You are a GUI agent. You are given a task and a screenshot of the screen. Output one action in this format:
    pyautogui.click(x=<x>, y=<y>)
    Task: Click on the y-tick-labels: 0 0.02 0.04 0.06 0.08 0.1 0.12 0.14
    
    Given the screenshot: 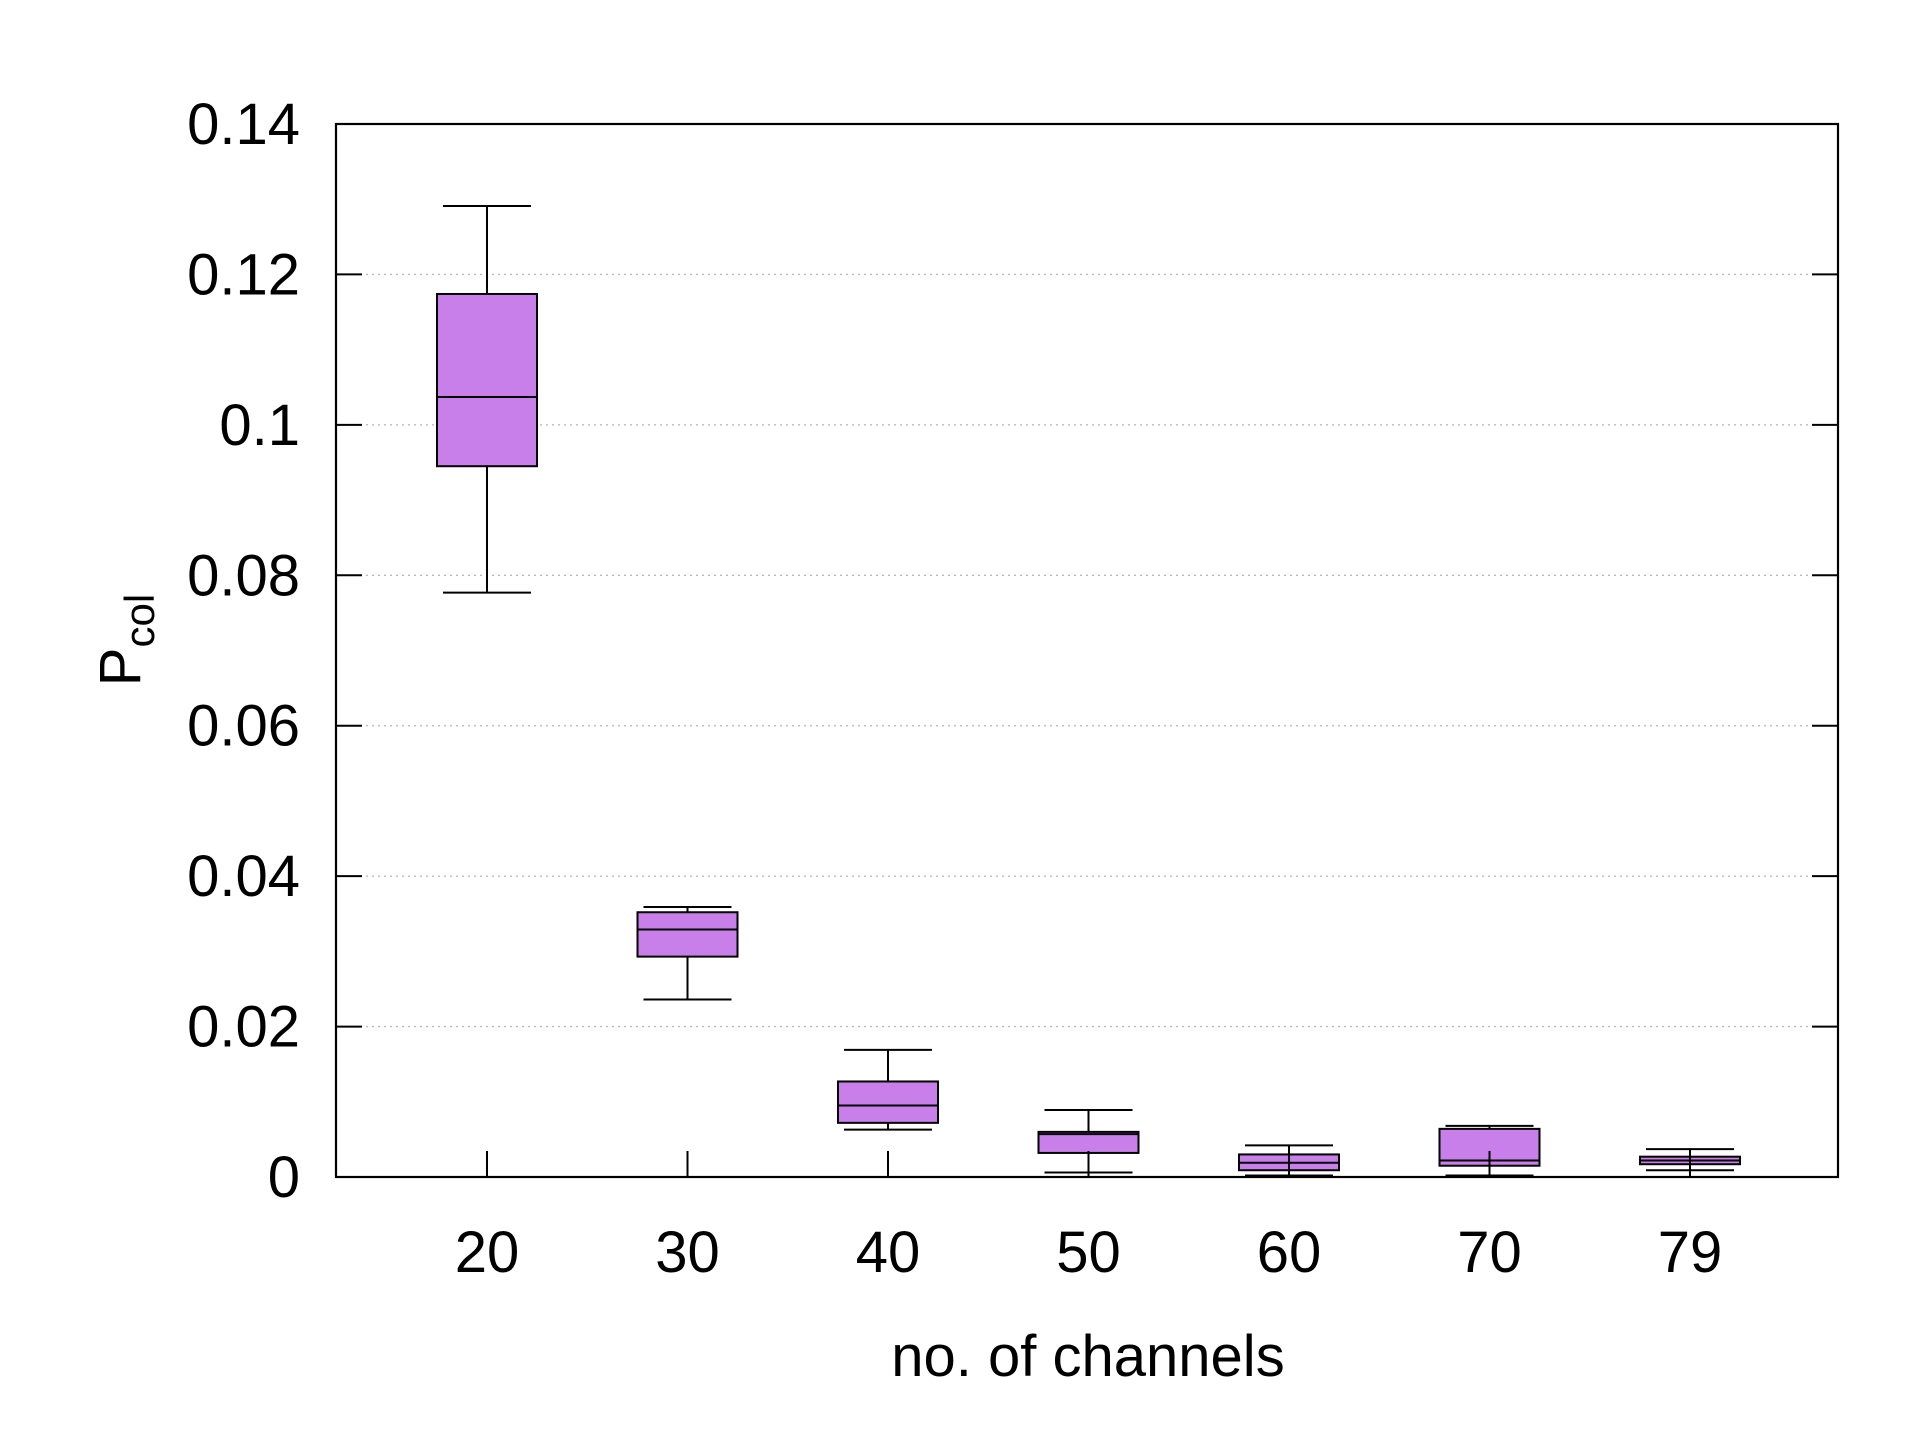 What is the action you would take?
    pyautogui.click(x=243, y=651)
    